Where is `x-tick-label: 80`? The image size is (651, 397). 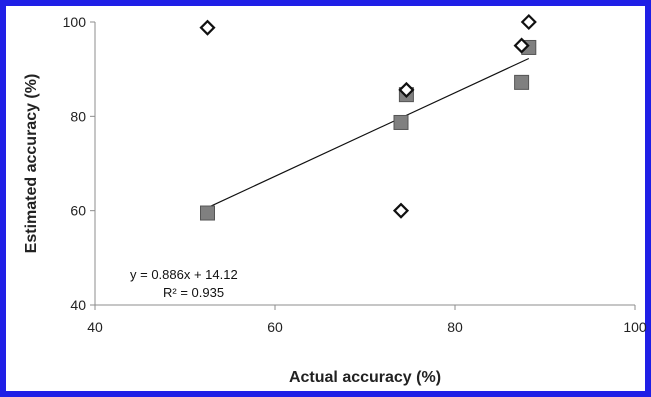
x-tick-label: 80 is located at coordinates (455, 327).